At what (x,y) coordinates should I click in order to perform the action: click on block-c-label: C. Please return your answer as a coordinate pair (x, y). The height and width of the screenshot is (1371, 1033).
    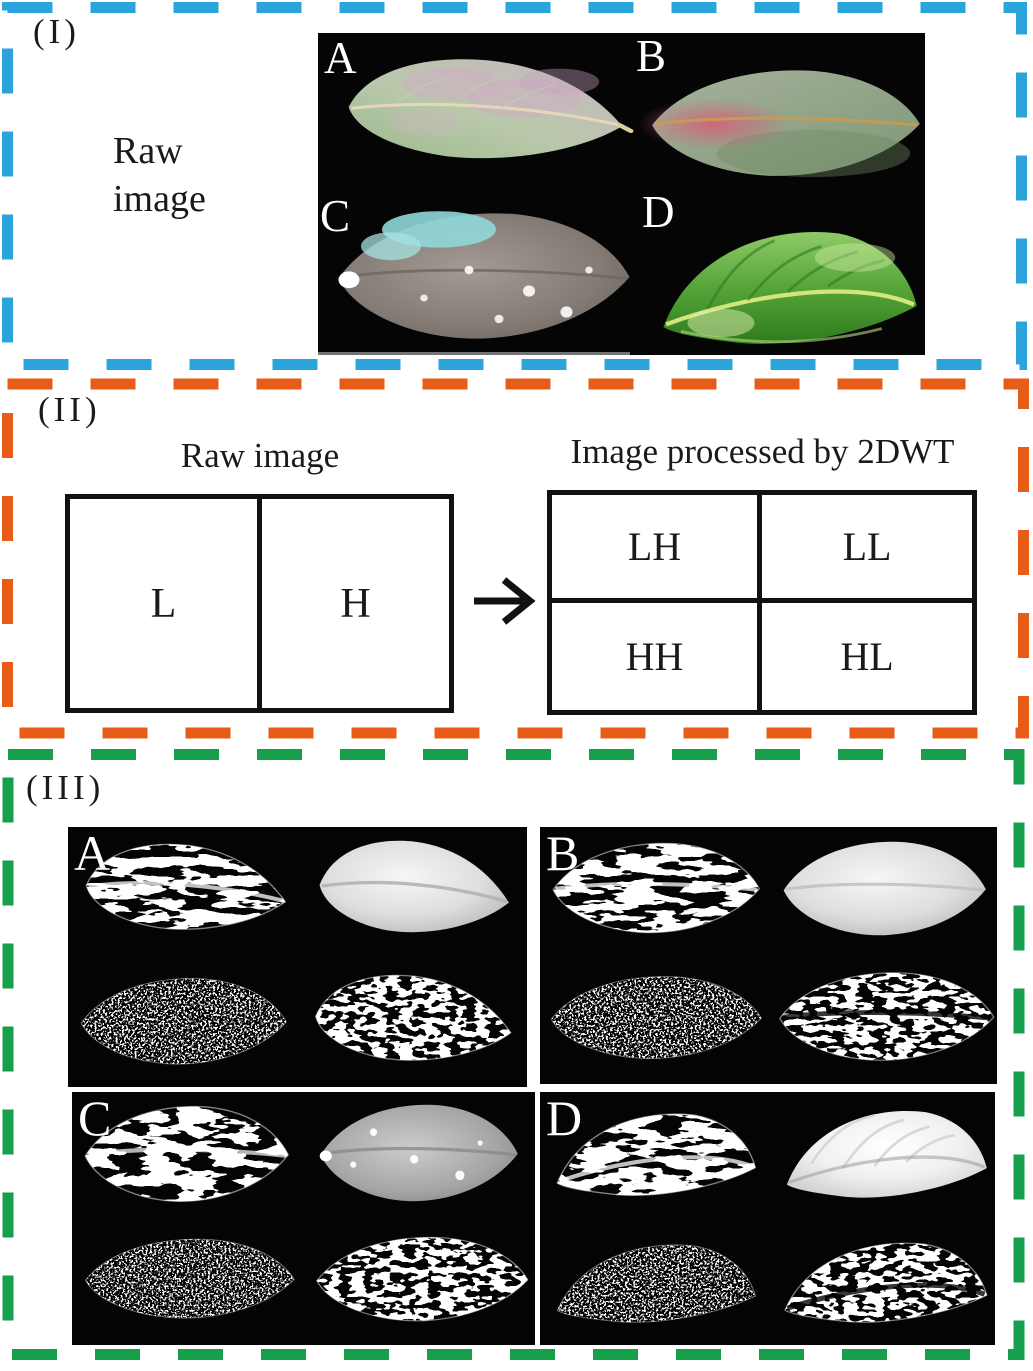
    Looking at the image, I should click on (95, 1118).